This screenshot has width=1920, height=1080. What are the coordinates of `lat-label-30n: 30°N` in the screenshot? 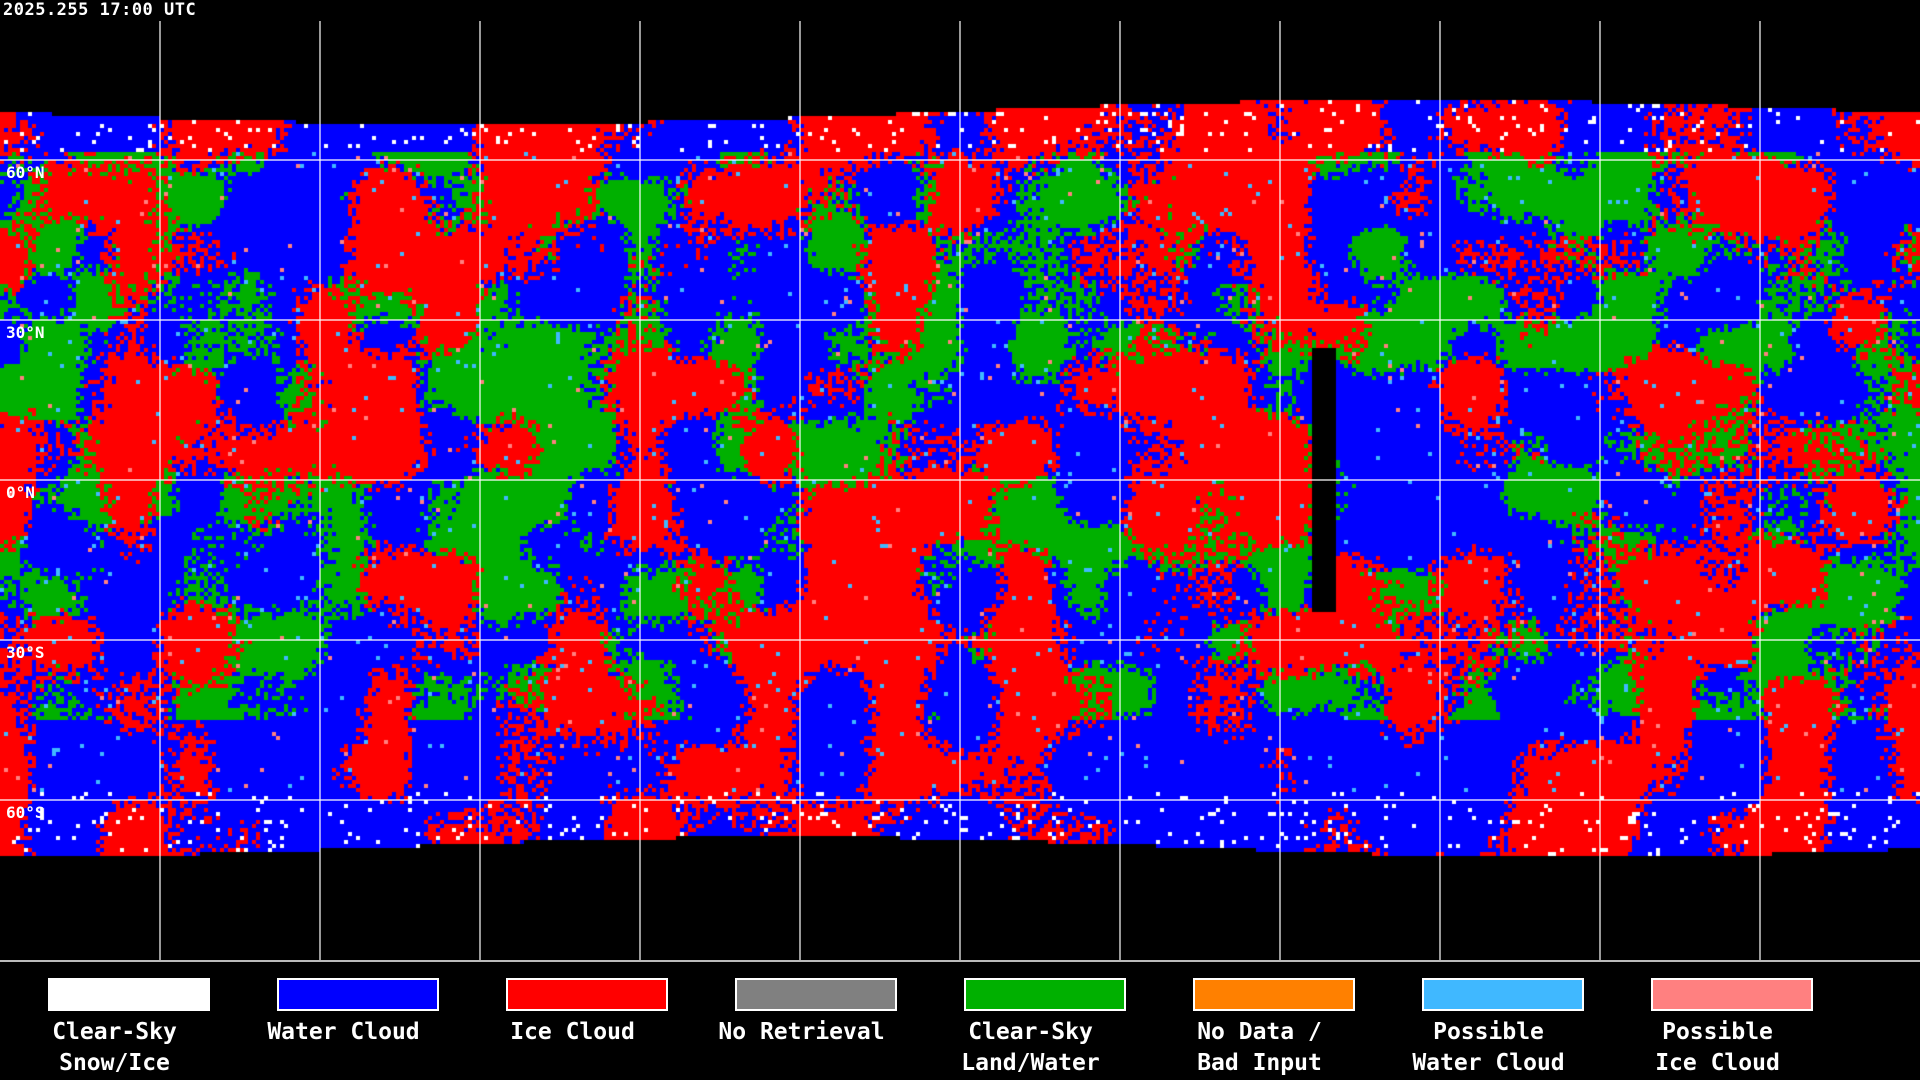 It's located at (25, 332).